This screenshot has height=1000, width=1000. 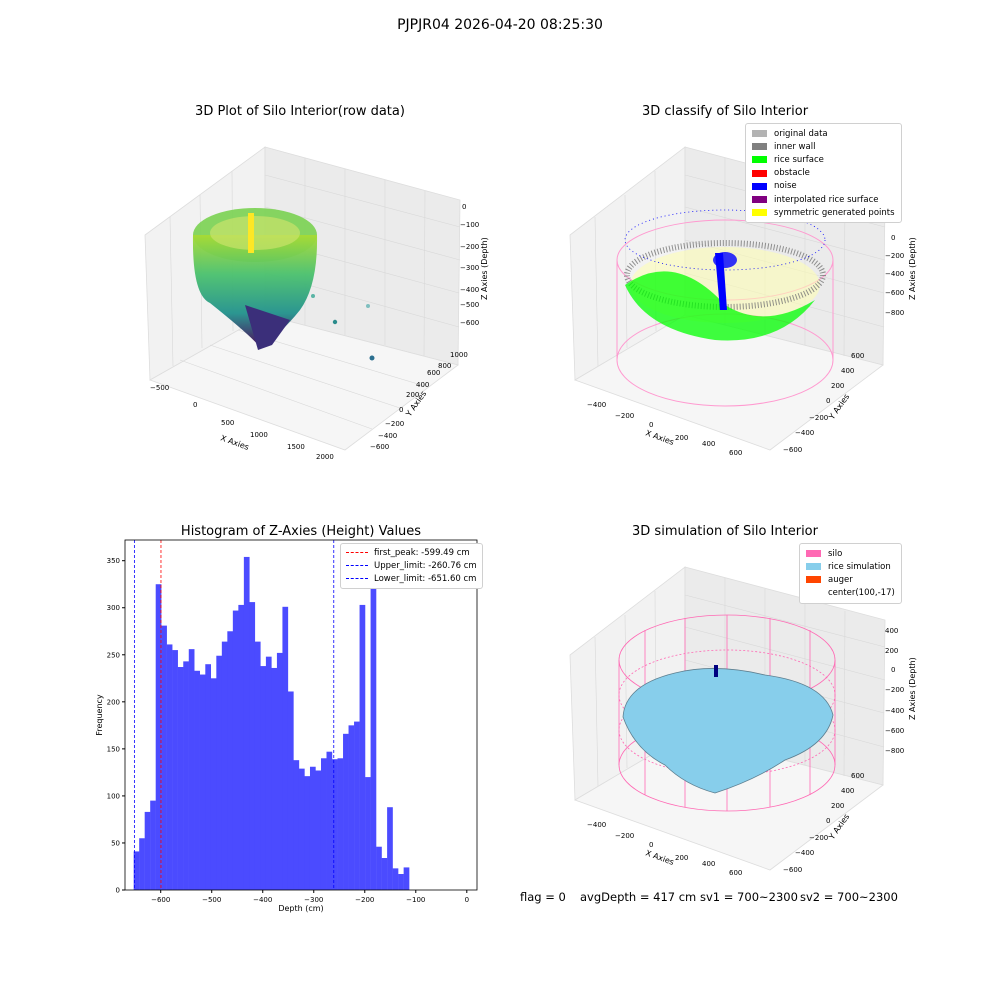 What do you see at coordinates (849, 897) in the screenshot?
I see `sv2-text: sv2 = 700~2300` at bounding box center [849, 897].